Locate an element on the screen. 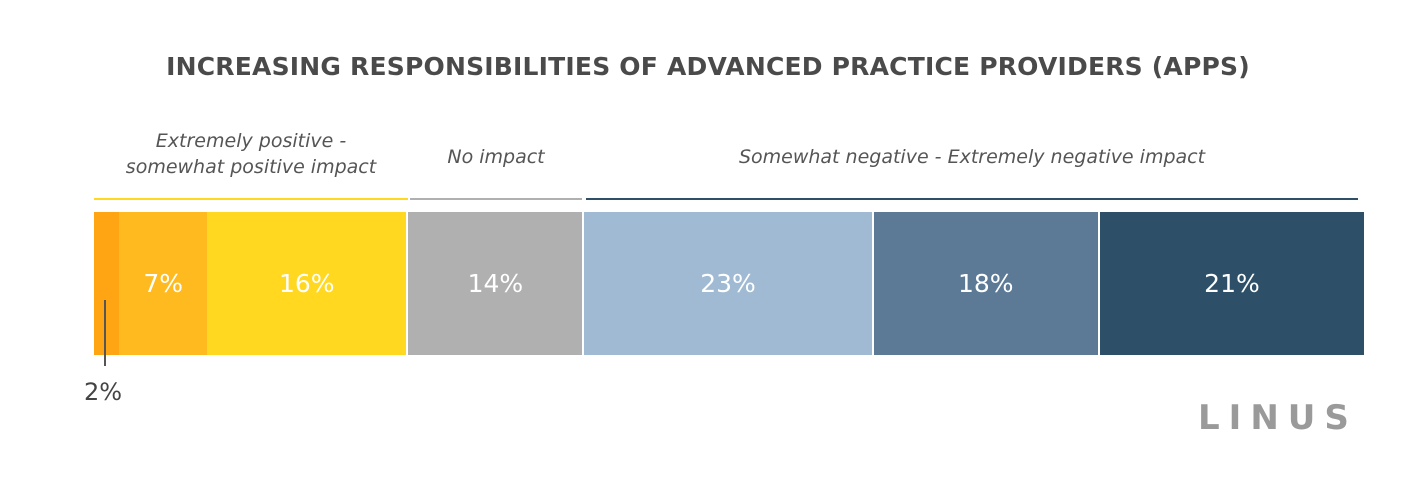 The width and height of the screenshot is (1416, 488). bar-segment-label-3: 16% is located at coordinates (306, 283).